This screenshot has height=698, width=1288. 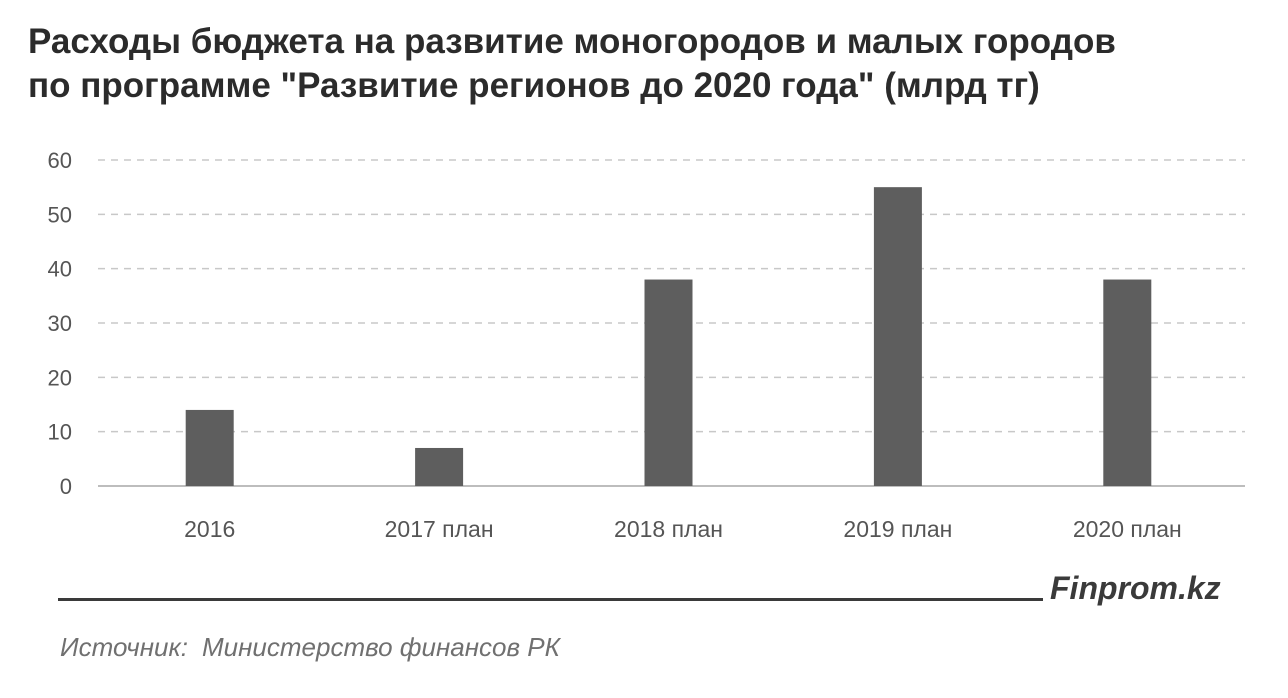 I want to click on x-tick-label: 2017 план, so click(x=439, y=529).